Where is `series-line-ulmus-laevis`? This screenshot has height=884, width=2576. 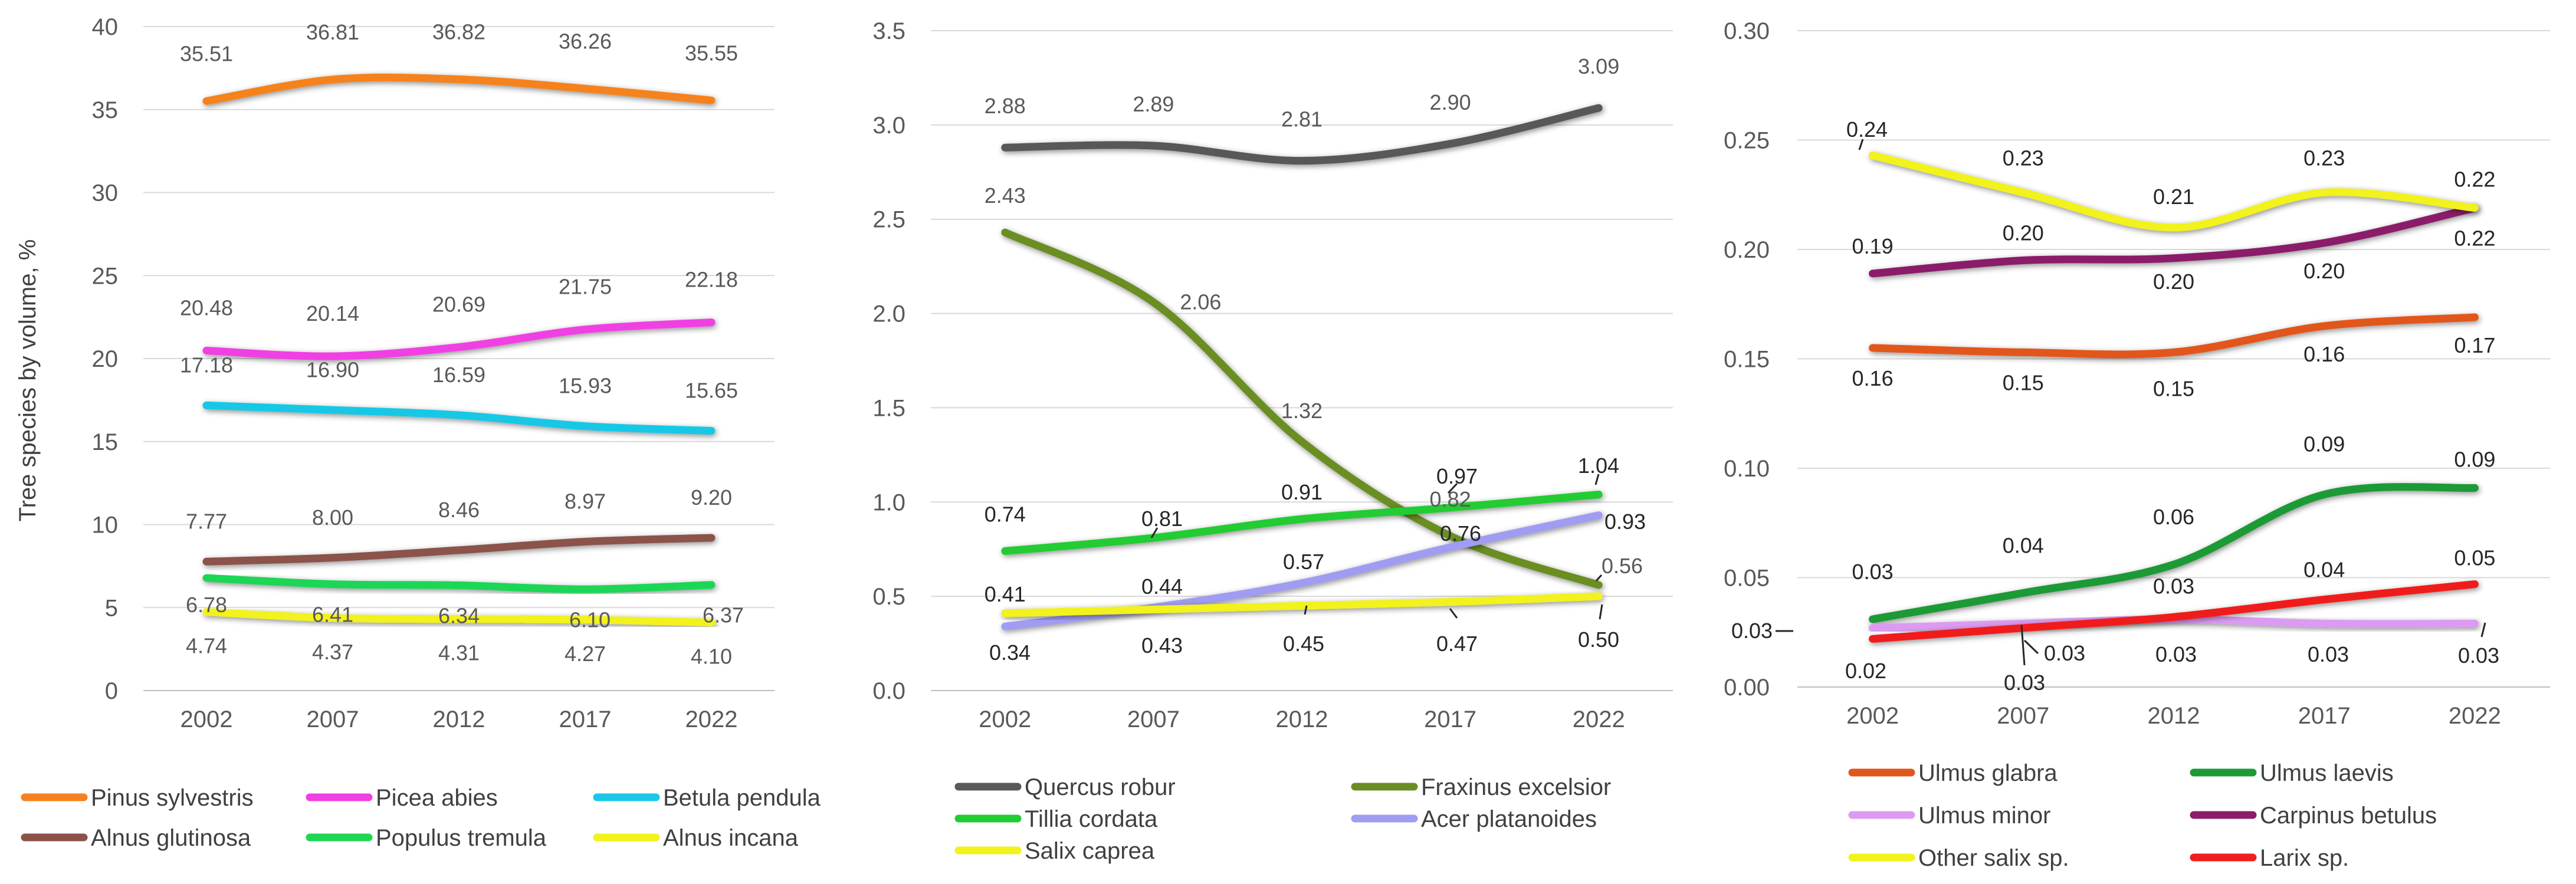
series-line-ulmus-laevis is located at coordinates (2174, 553).